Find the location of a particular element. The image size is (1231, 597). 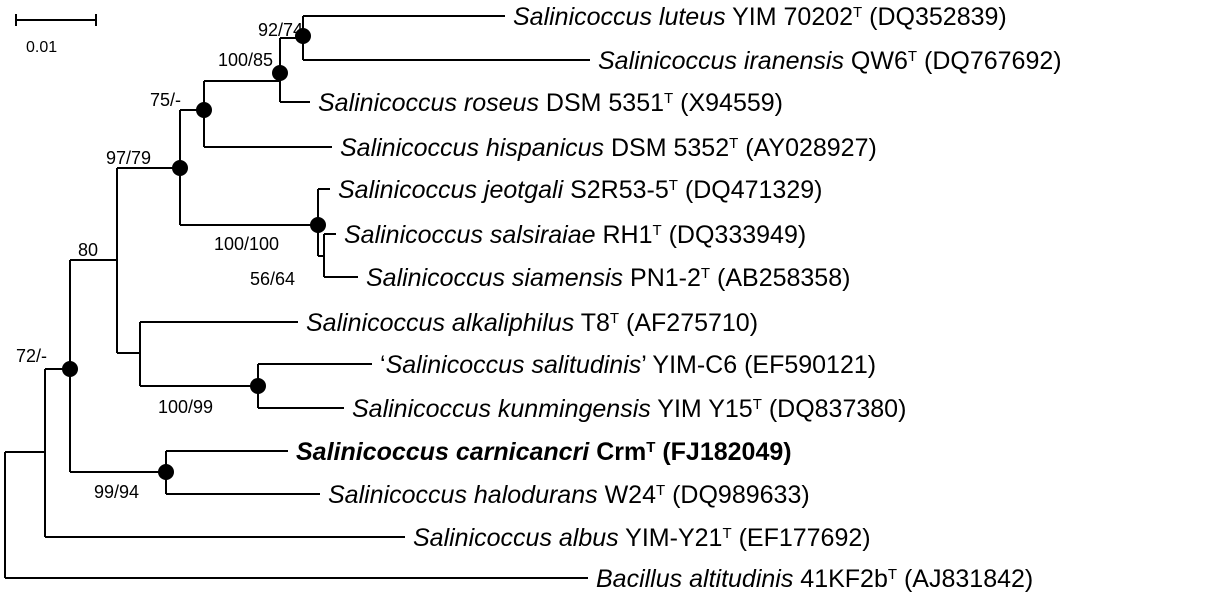

support-value-n_a: 97/79 is located at coordinates (128, 158).